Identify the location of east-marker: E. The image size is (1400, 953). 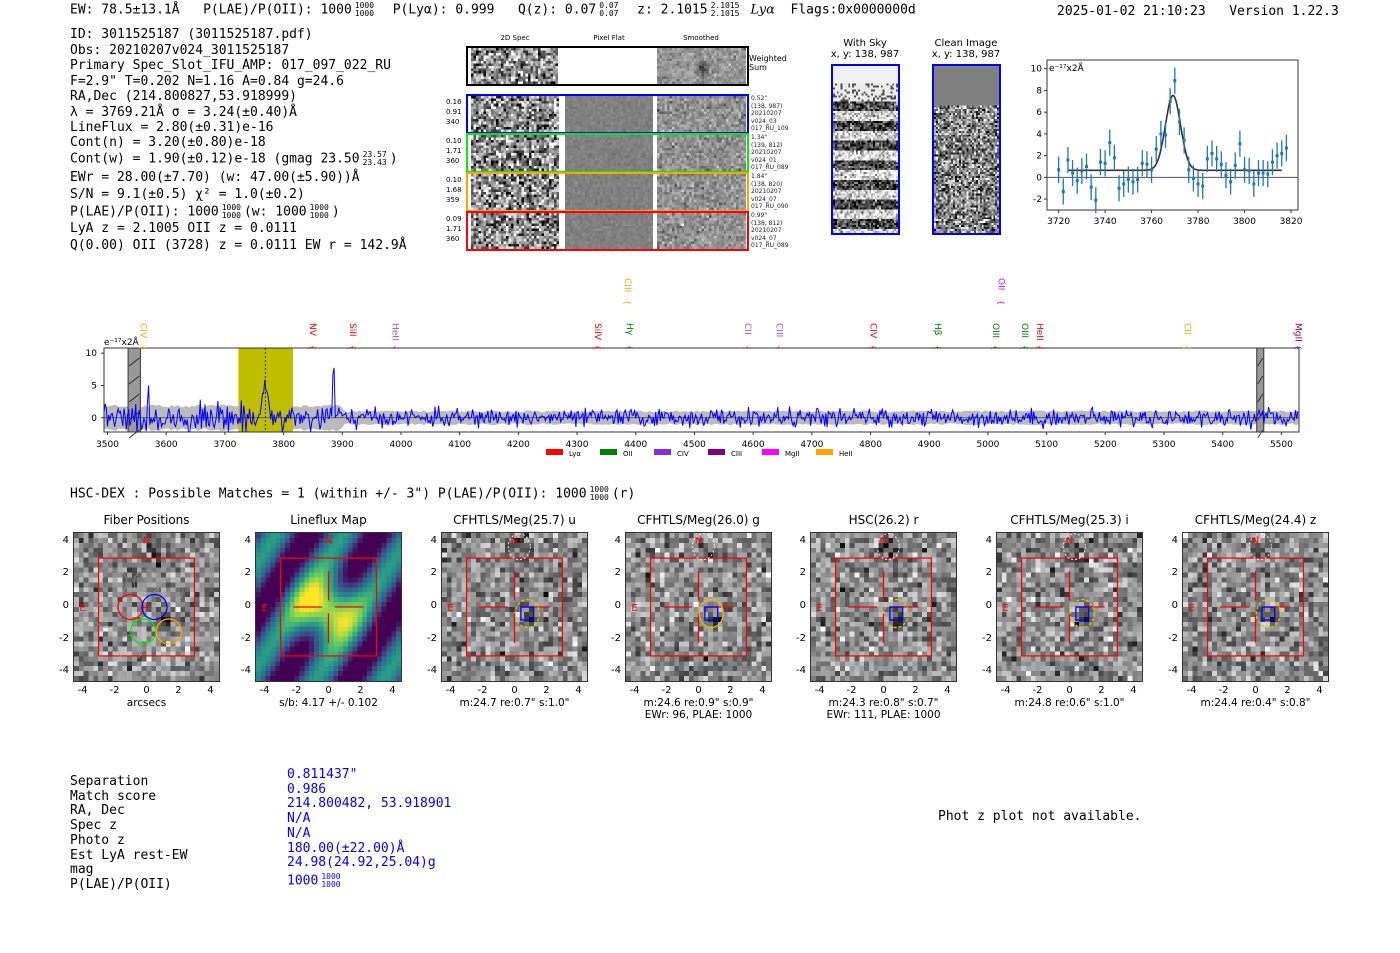
(634, 608).